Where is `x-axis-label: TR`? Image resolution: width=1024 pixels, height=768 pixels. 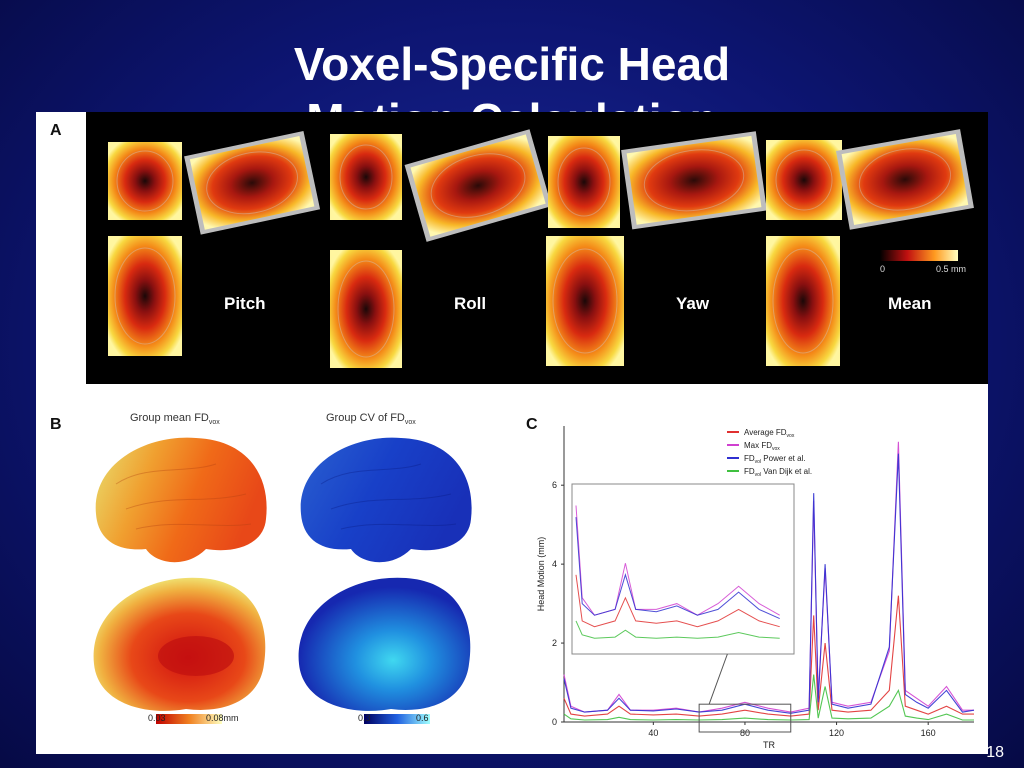 x-axis-label: TR is located at coordinates (769, 745).